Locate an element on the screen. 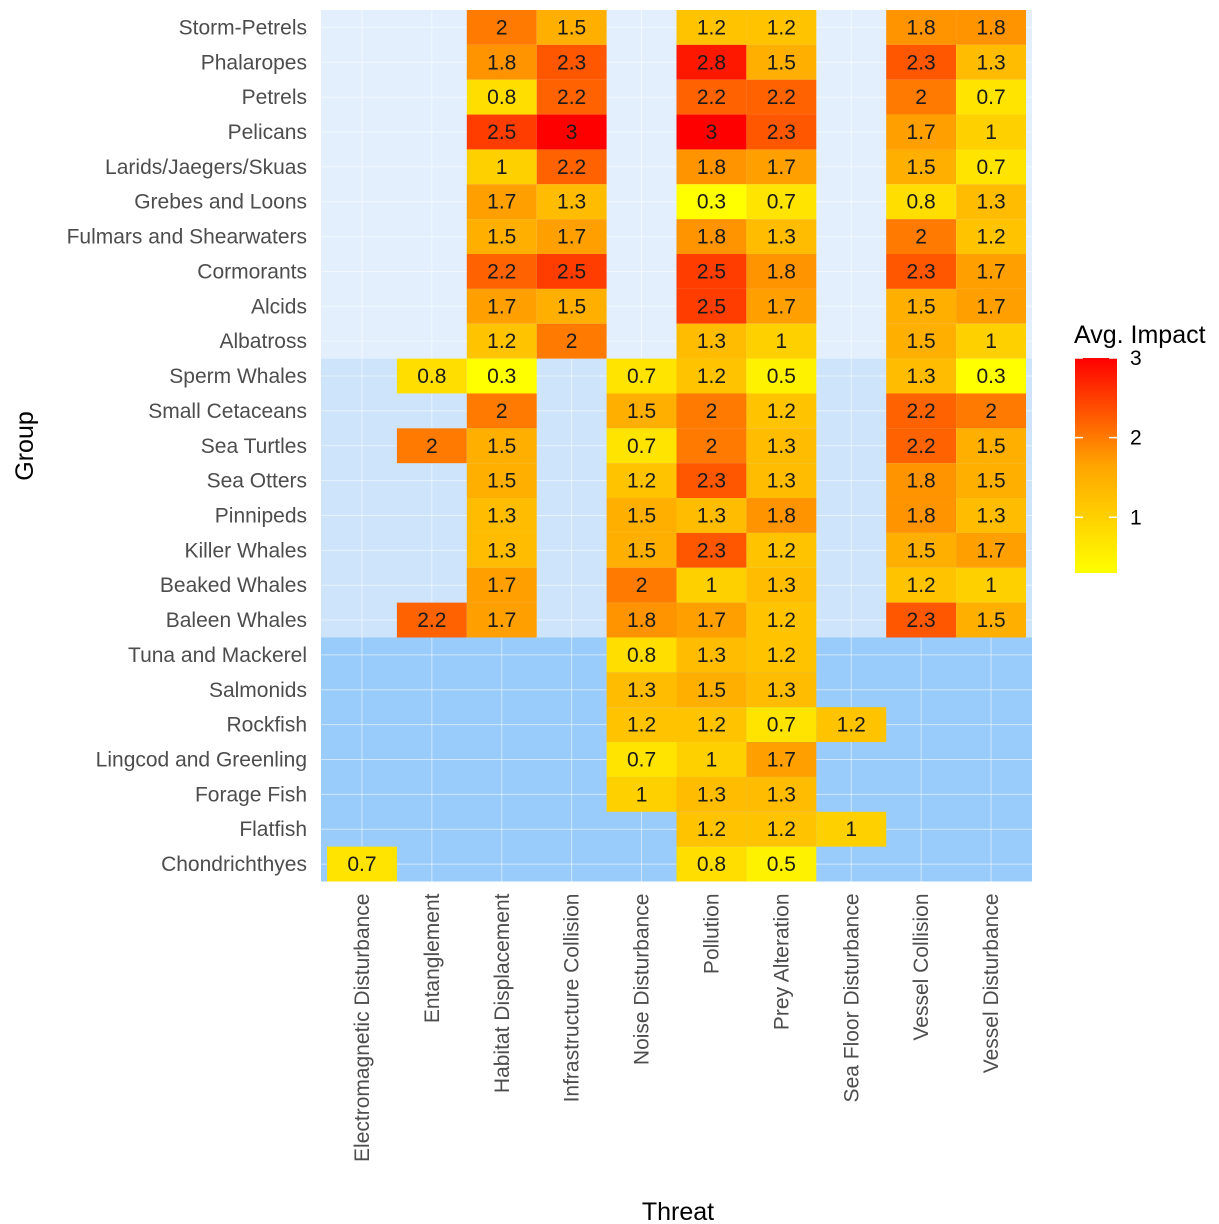 This screenshot has height=1224, width=1219. y-tick-label: Pinnipeds is located at coordinates (261, 515).